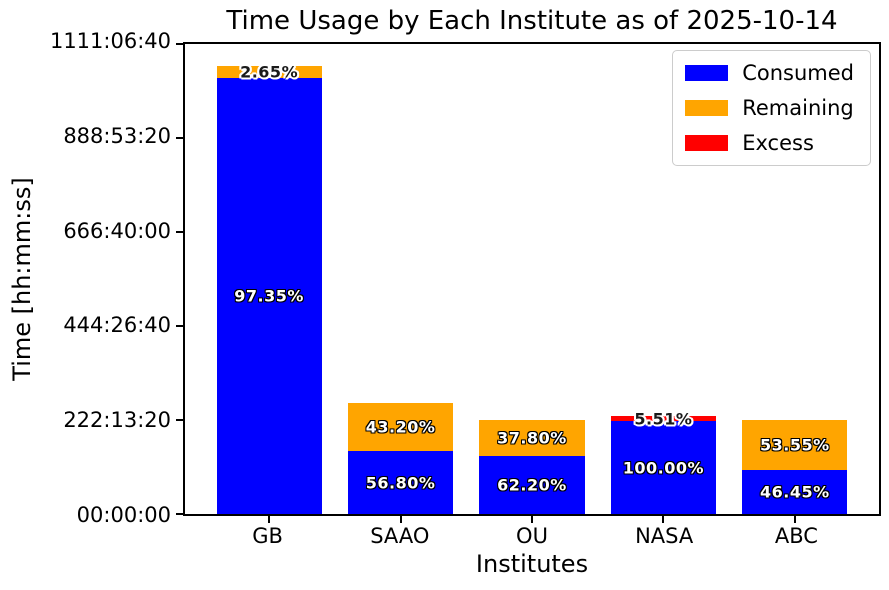  I want to click on y-tick-label: 666:40:00, so click(117, 230).